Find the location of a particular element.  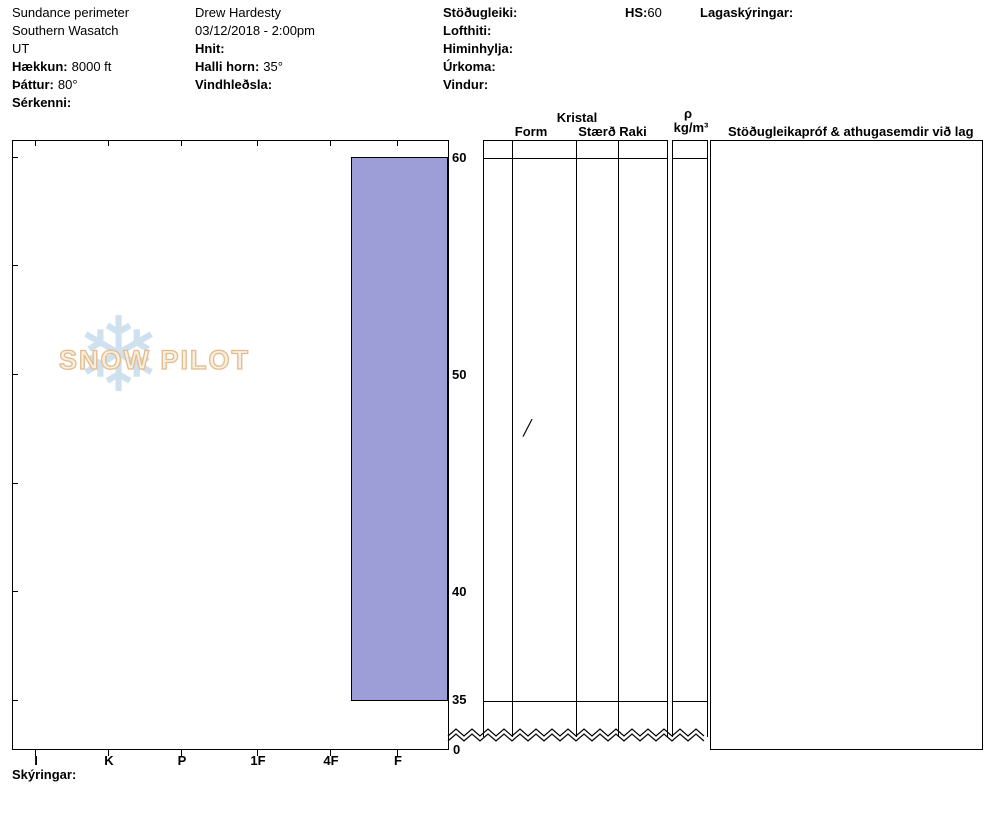

hardness-label-P: P is located at coordinates (182, 760).